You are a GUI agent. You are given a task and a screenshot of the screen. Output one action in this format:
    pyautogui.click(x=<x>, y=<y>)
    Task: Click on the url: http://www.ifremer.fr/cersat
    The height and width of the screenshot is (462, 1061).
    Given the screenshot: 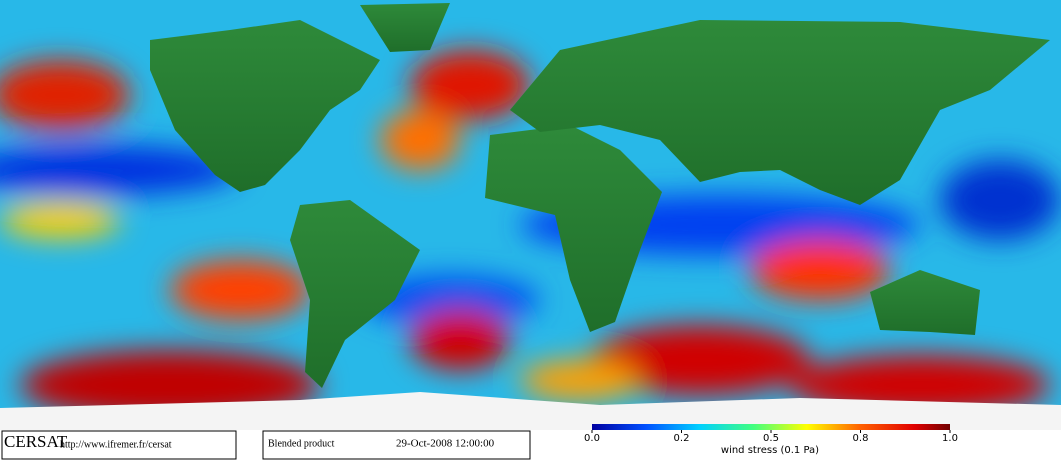 What is the action you would take?
    pyautogui.click(x=116, y=444)
    